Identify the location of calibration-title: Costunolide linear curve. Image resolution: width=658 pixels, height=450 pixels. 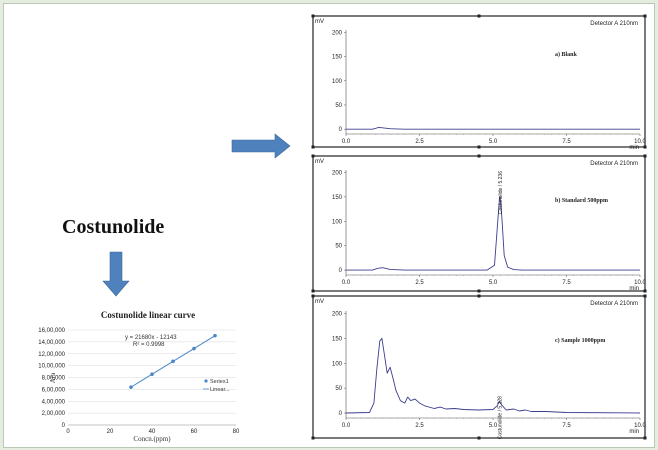
(148, 315).